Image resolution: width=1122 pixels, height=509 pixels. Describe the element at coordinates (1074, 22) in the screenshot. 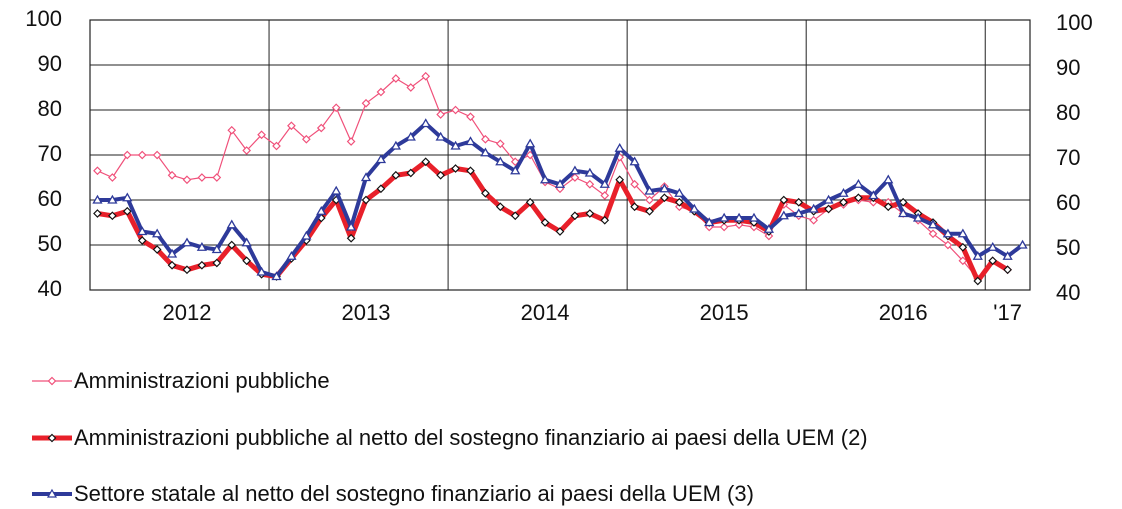

I see `y2-tick-label: 100` at that location.